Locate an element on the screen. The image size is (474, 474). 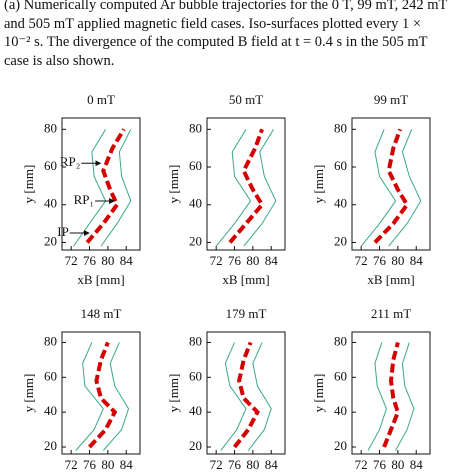
panel-title: 211 mT is located at coordinates (391, 313).